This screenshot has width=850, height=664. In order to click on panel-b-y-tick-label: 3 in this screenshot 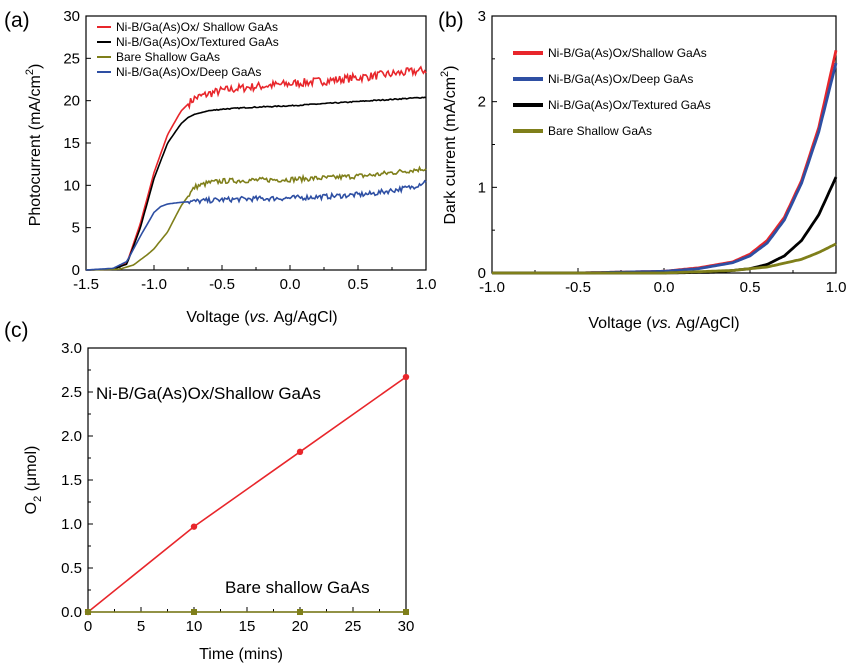, I will do `click(482, 16)`.